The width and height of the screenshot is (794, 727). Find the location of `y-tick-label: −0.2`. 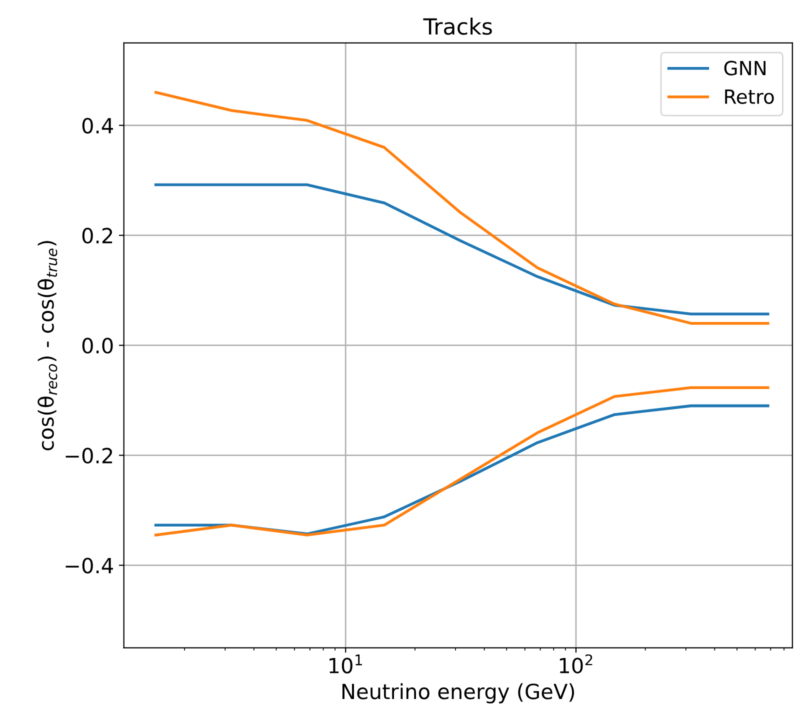

y-tick-label: −0.2 is located at coordinates (89, 456).